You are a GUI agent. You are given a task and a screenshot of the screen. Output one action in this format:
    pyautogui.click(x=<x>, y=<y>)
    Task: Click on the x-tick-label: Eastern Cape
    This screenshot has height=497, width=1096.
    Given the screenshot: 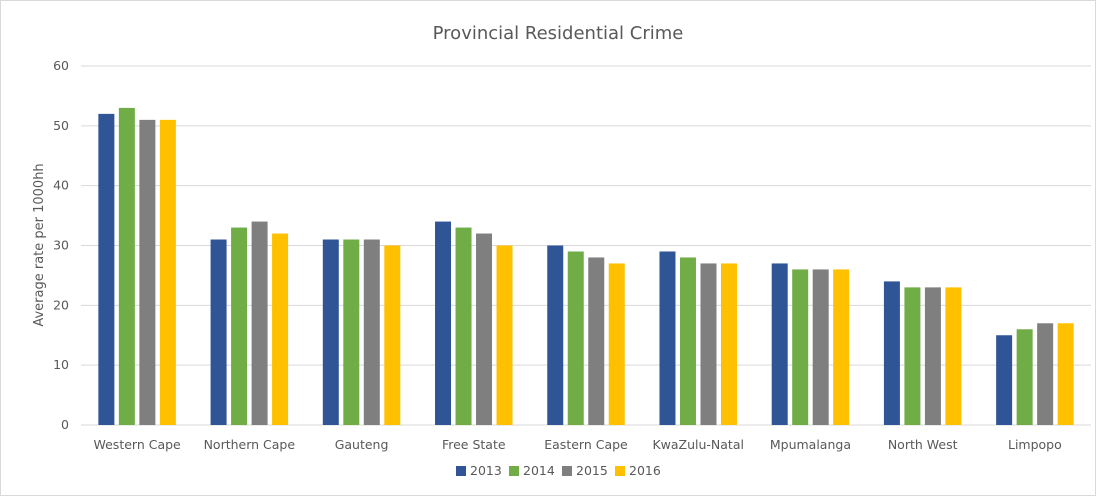 What is the action you would take?
    pyautogui.click(x=586, y=444)
    